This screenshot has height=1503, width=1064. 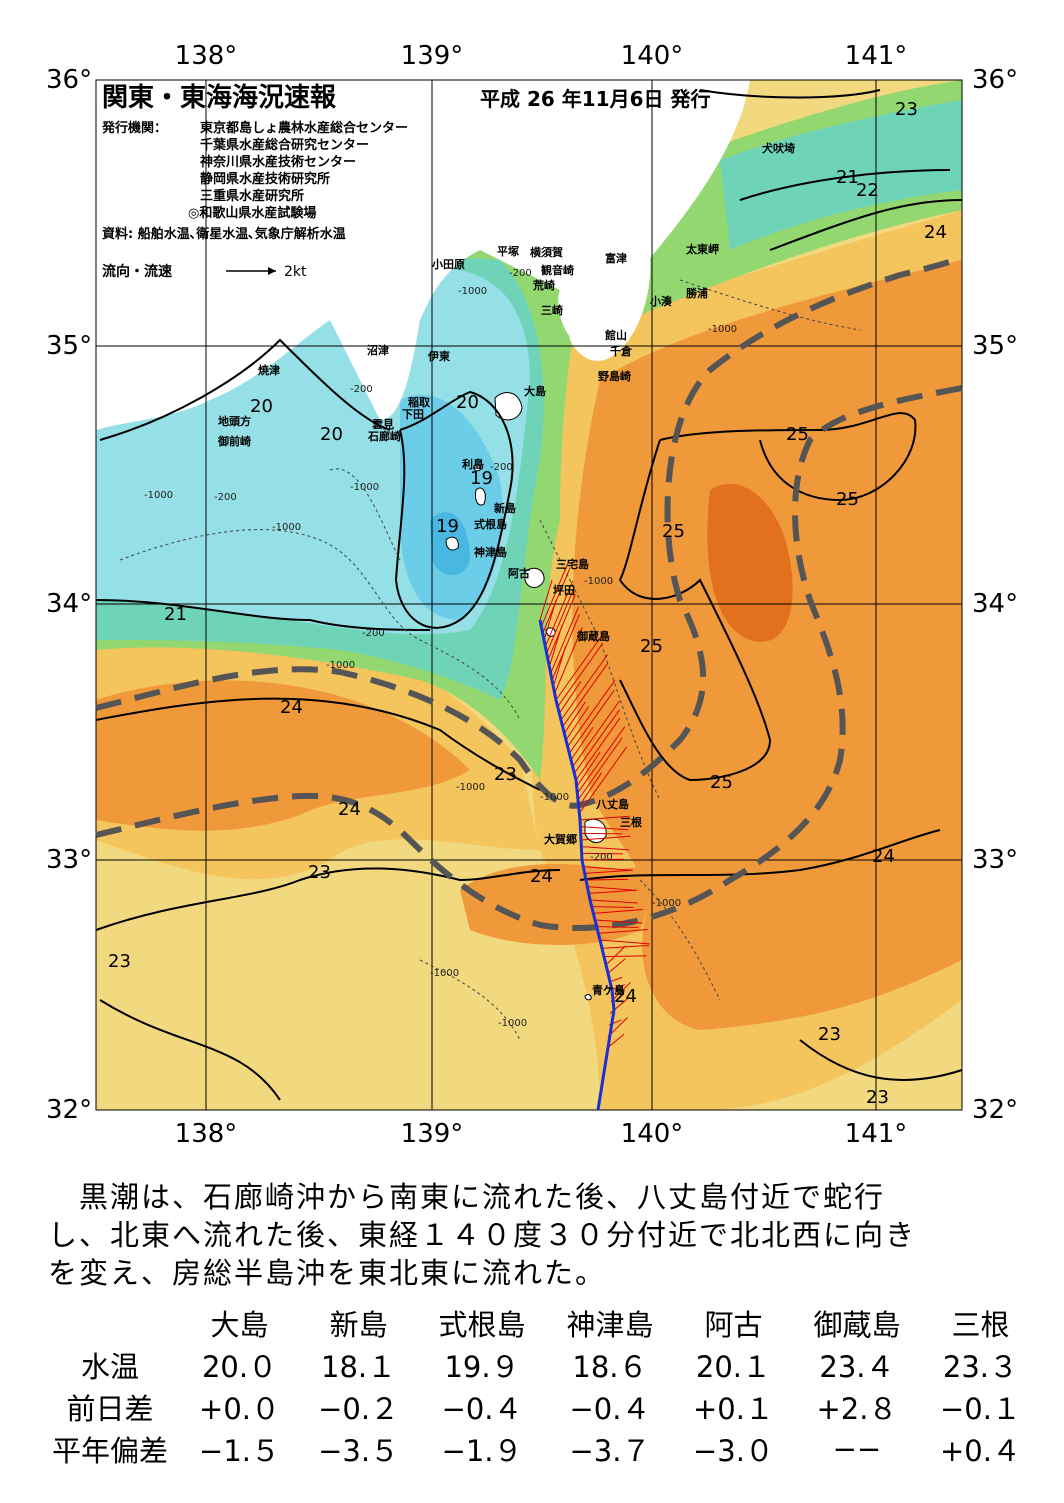 What do you see at coordinates (652, 56) in the screenshot?
I see `lon-tick-top-140: 140°` at bounding box center [652, 56].